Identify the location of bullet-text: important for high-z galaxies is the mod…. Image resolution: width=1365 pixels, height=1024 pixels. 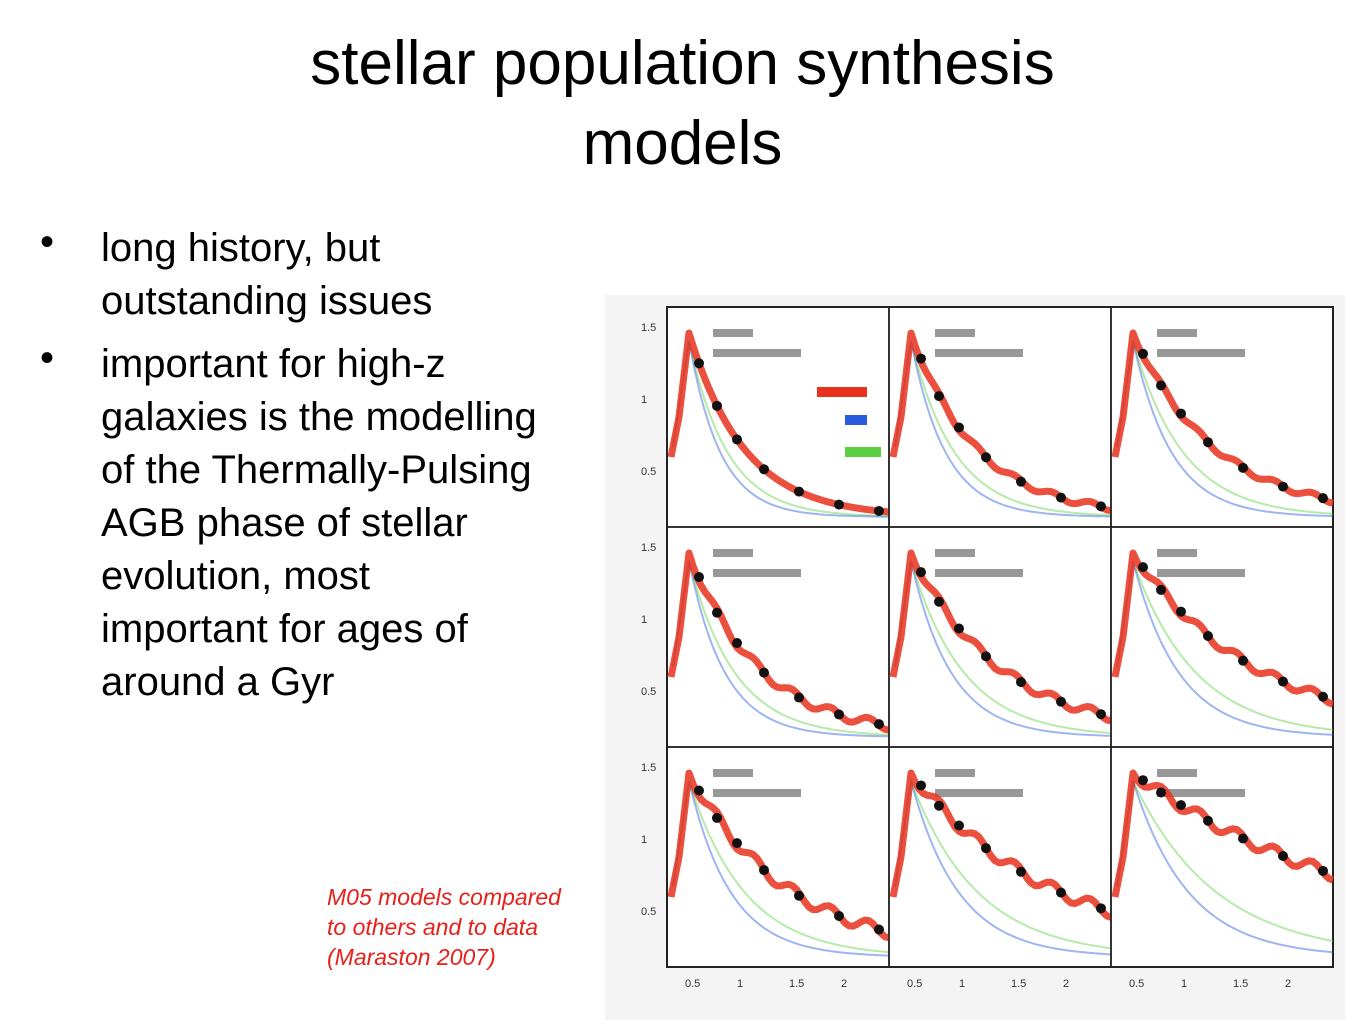
(350, 523).